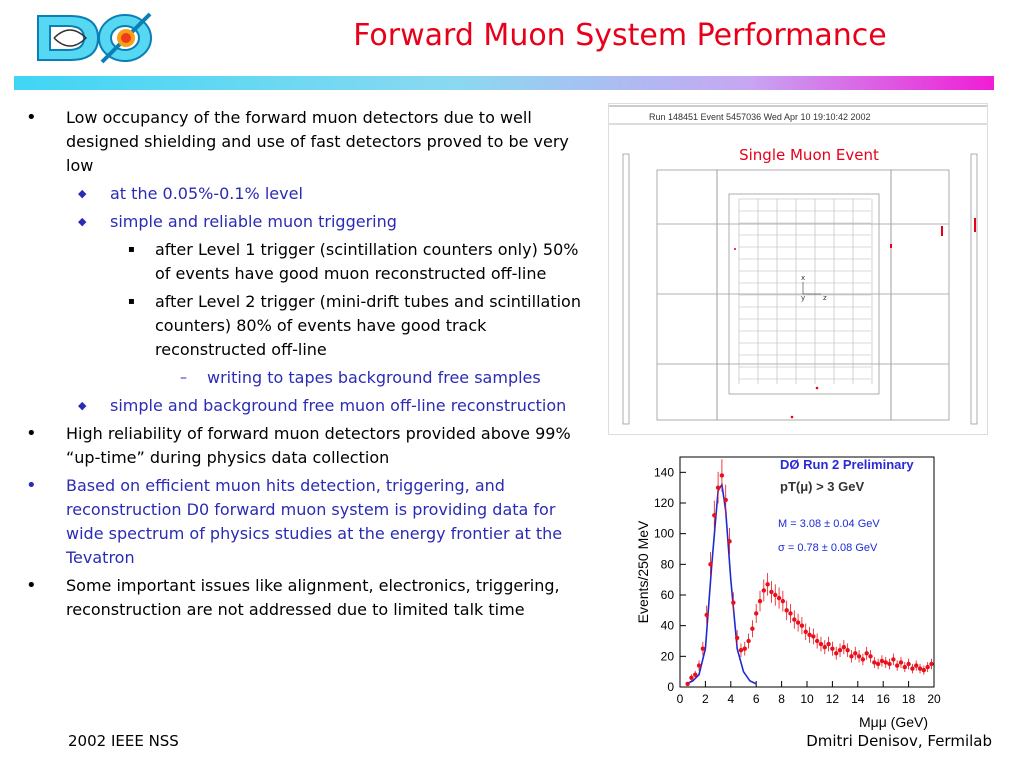 The image size is (1024, 768). I want to click on x-tick-label: 6, so click(756, 699).